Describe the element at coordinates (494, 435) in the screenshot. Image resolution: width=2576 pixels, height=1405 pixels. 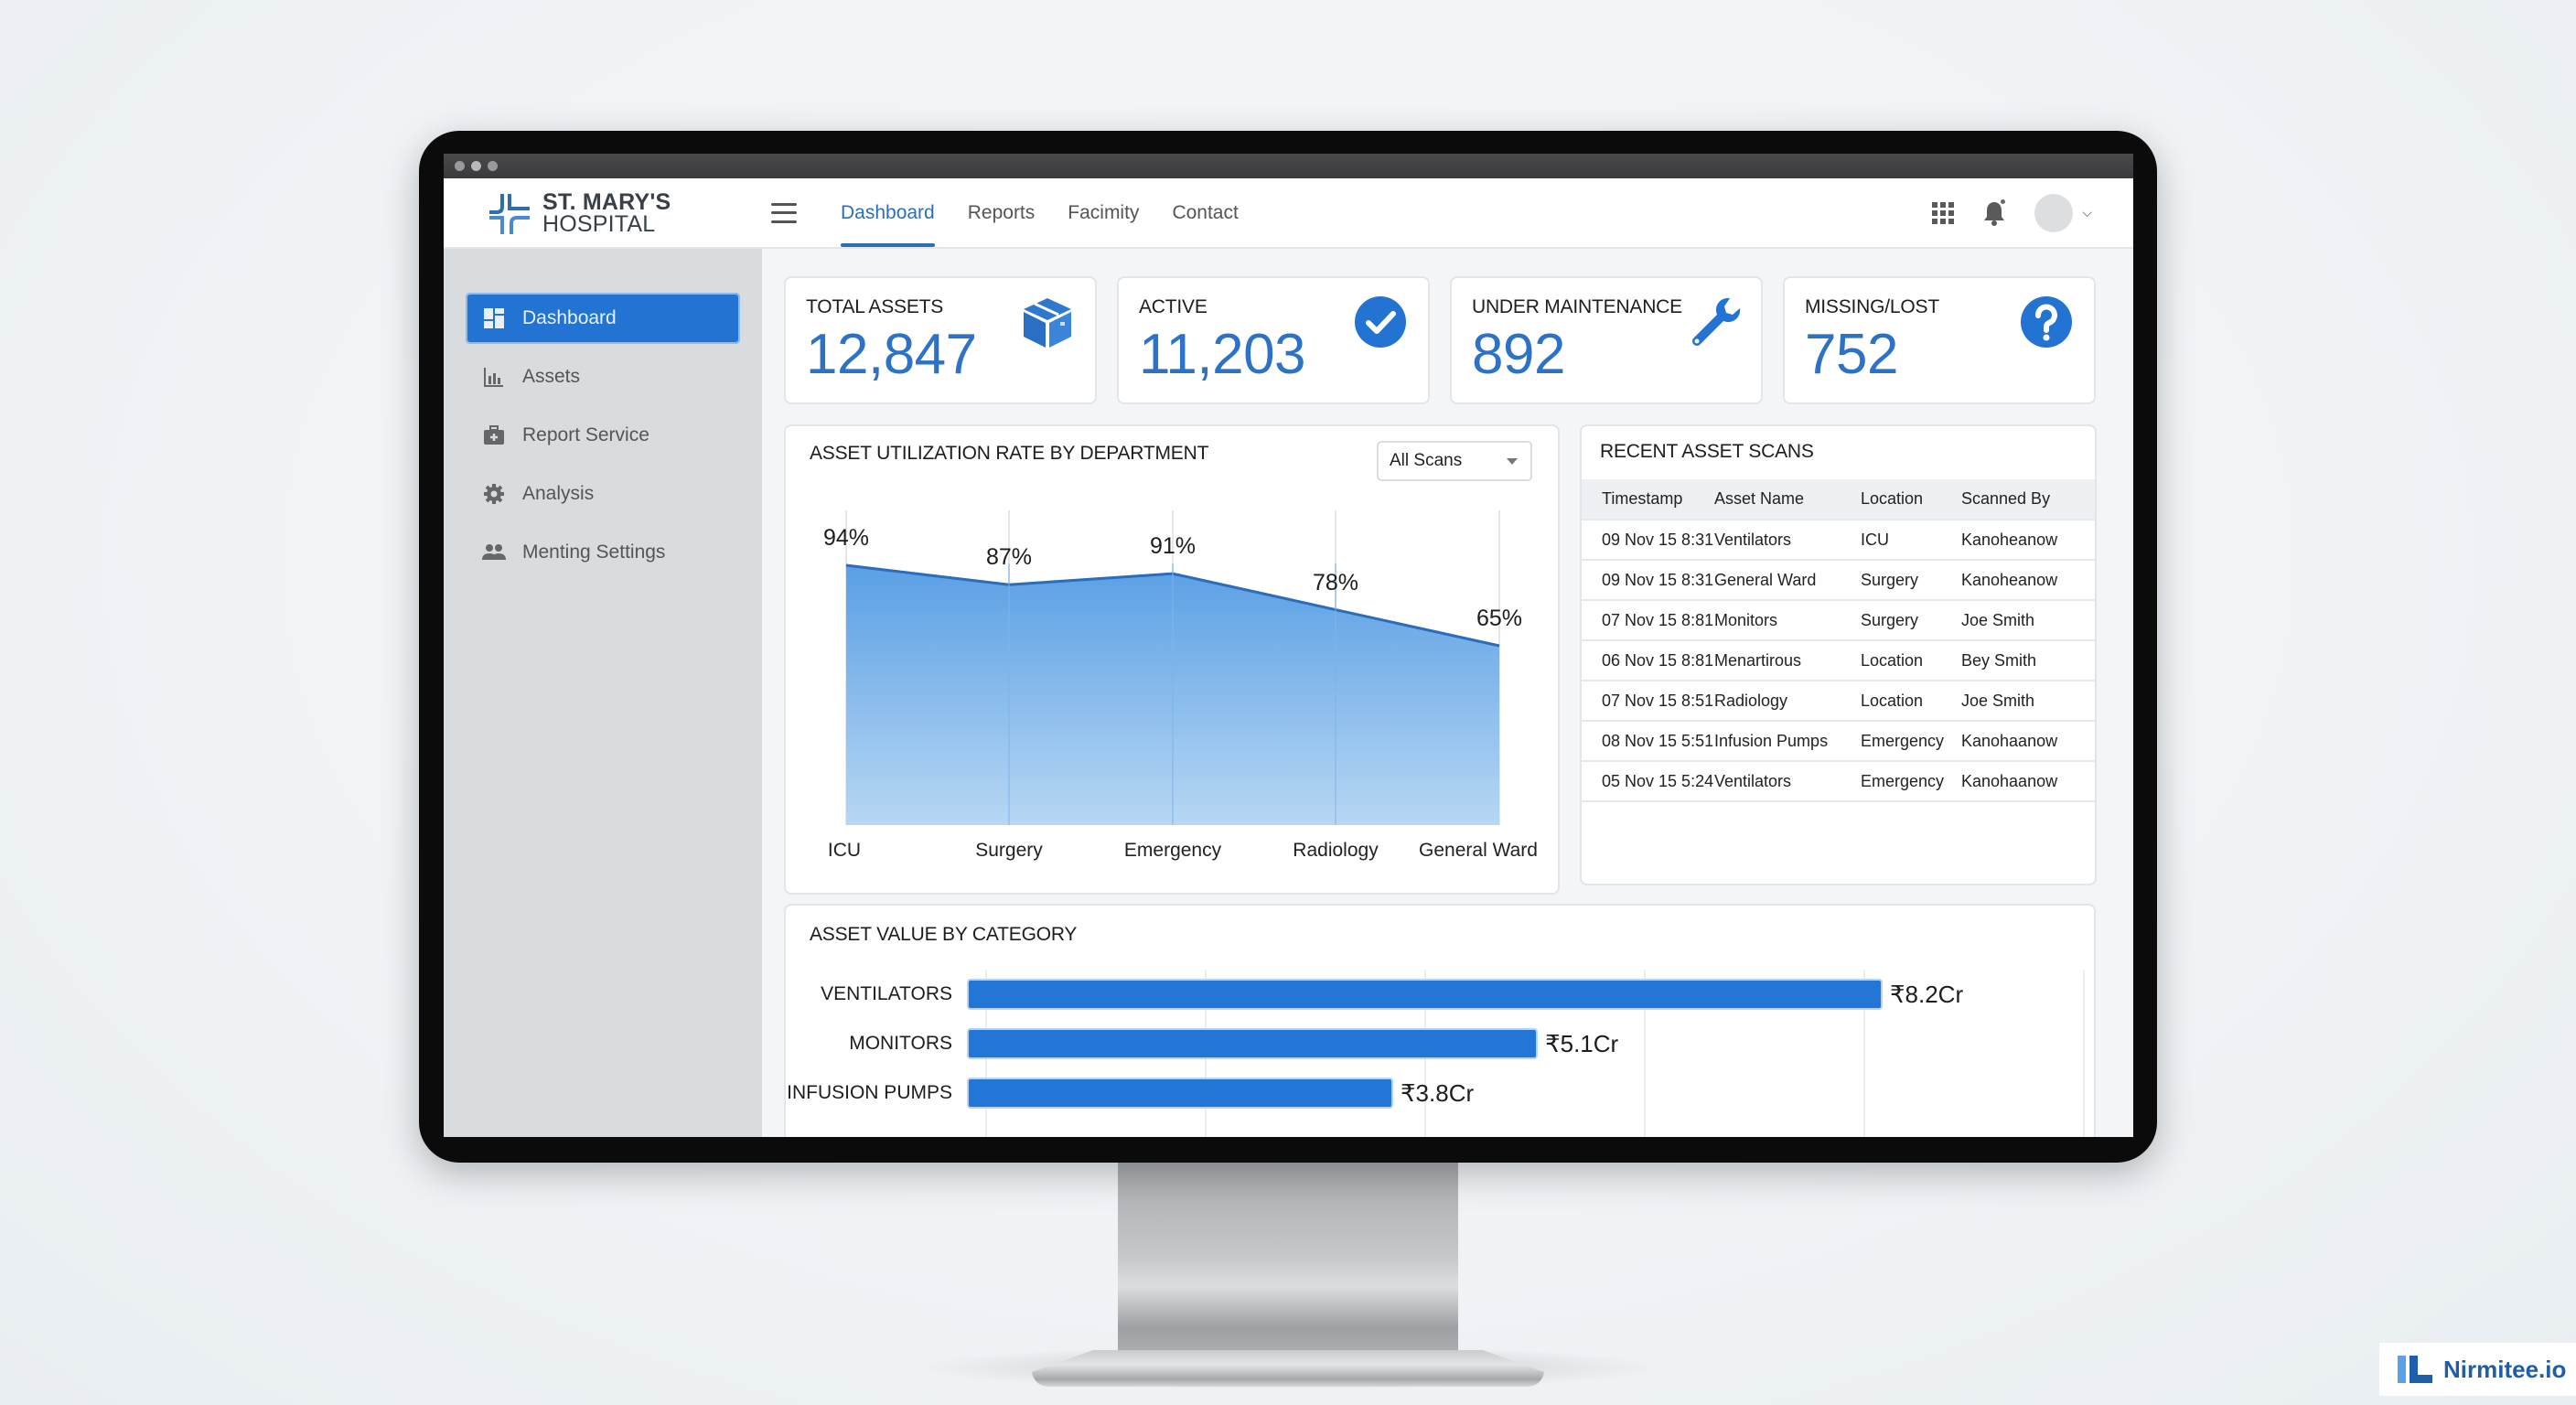
I see `medical-kit-icon` at that location.